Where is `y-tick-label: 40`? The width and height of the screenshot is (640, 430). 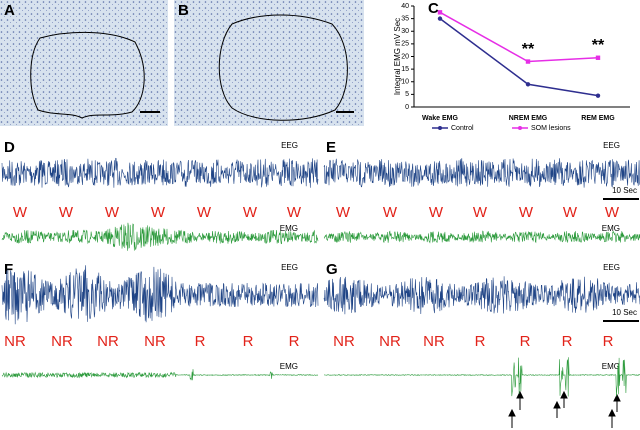 y-tick-label: 40 is located at coordinates (405, 6).